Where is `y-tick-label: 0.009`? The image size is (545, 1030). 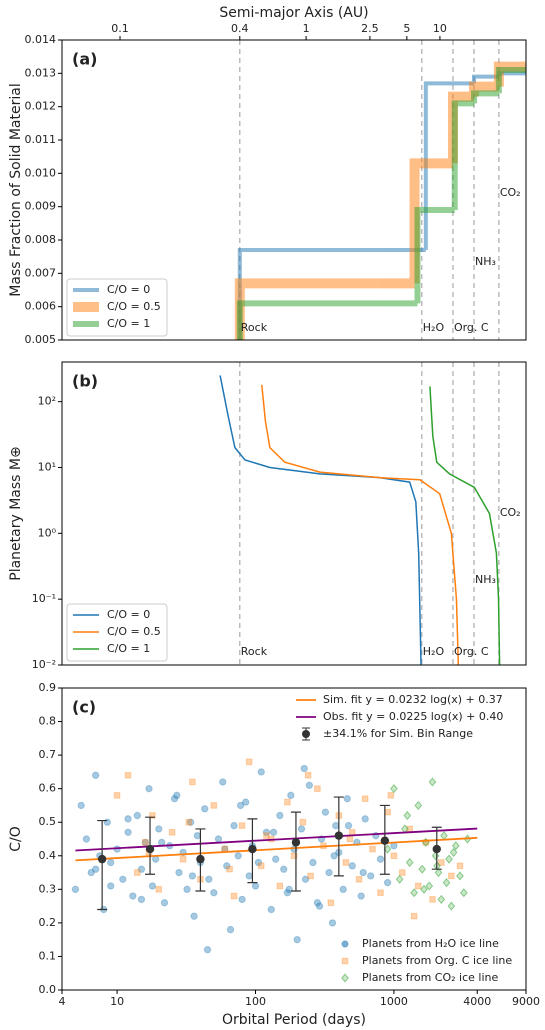
y-tick-label: 0.009 is located at coordinates (41, 206).